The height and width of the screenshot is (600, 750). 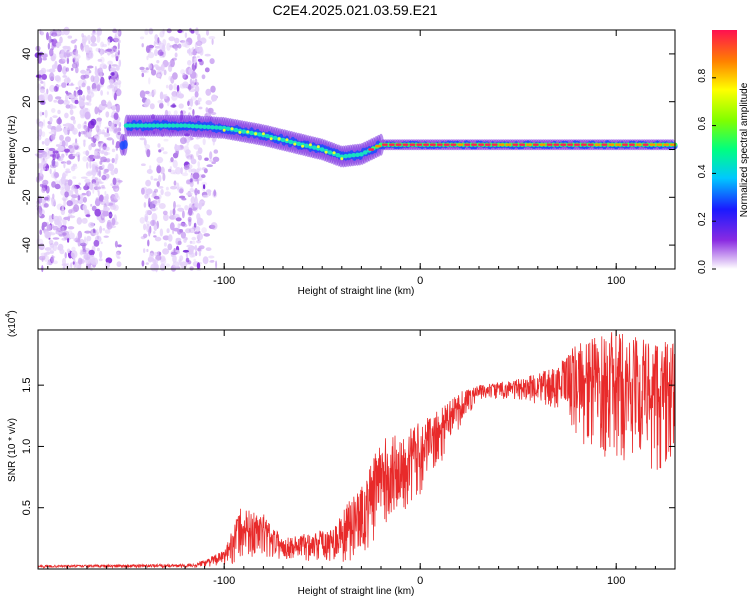 I want to click on y-tick-label: 20, so click(x=27, y=102).